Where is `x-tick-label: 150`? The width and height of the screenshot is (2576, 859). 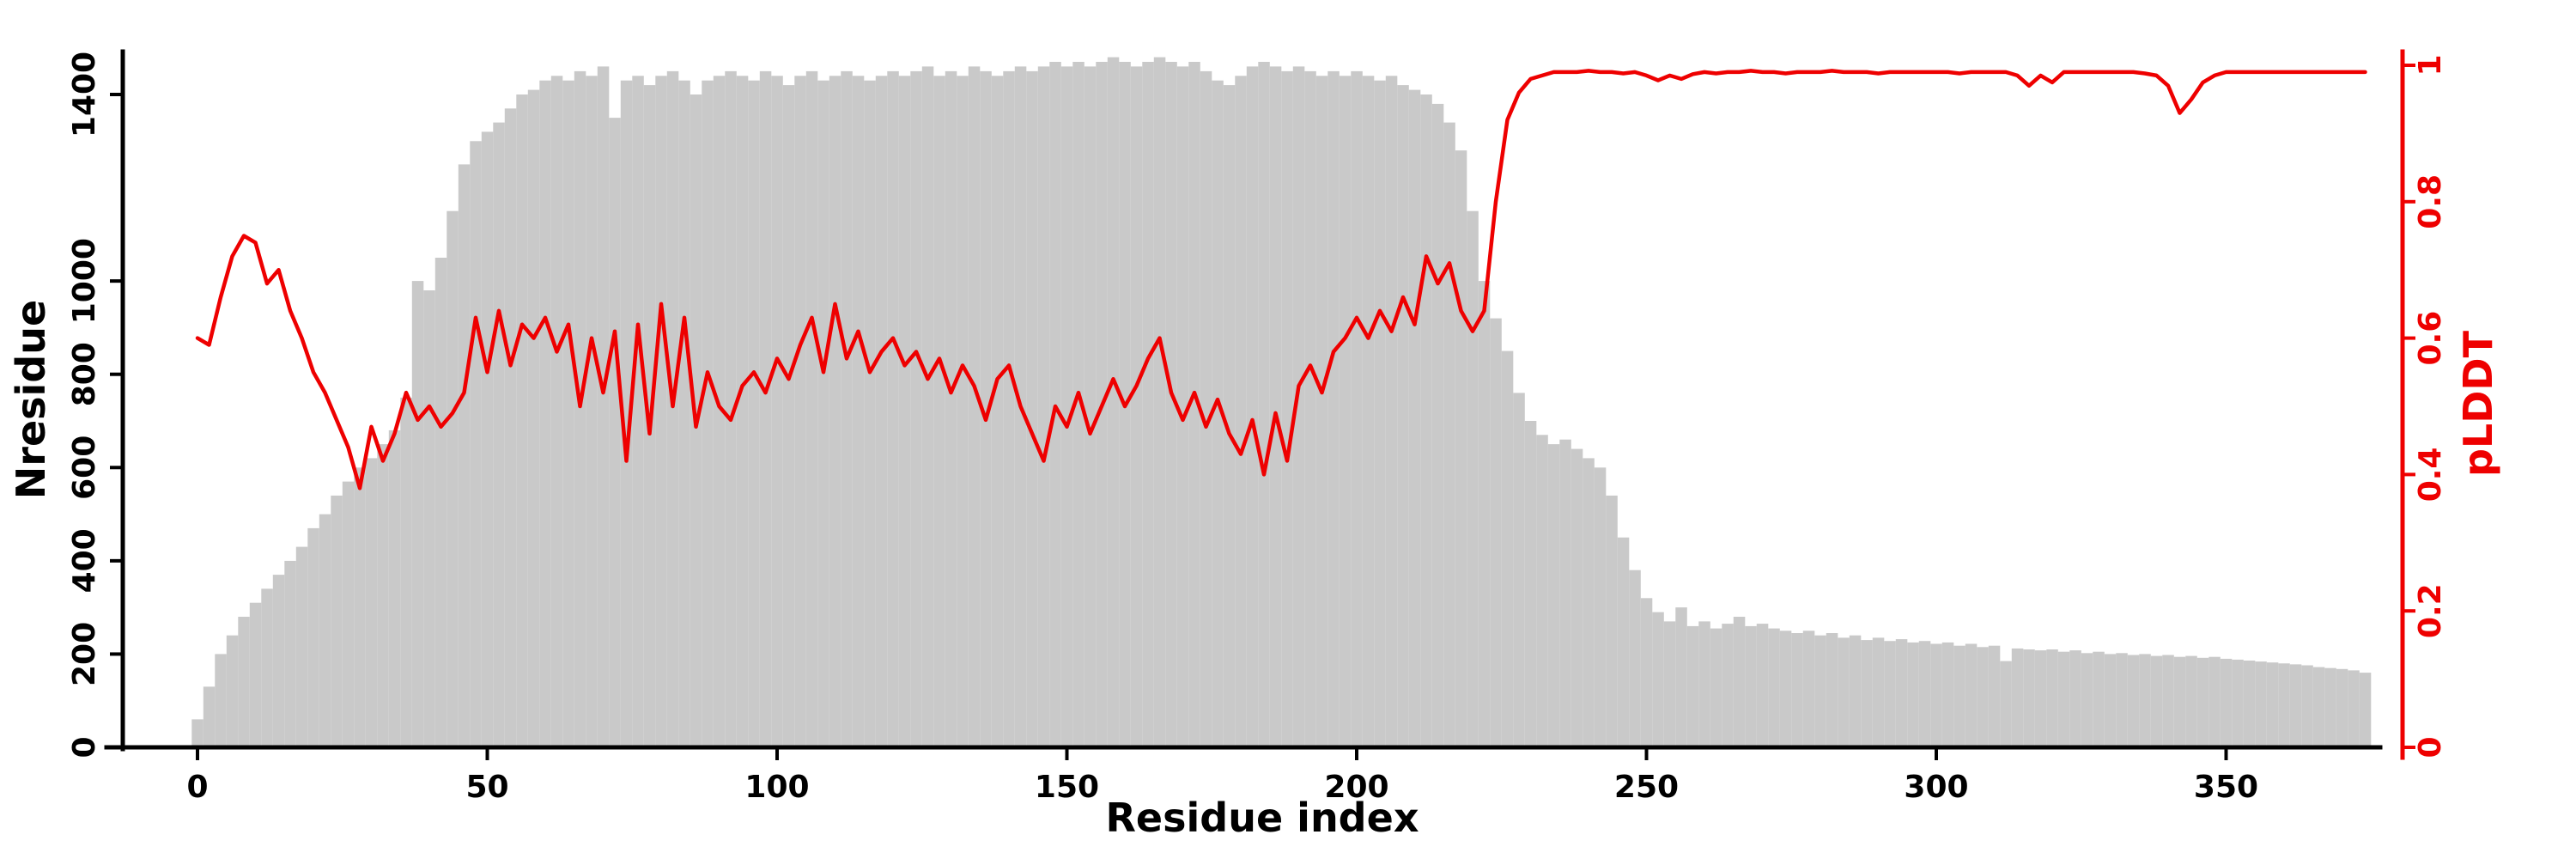 x-tick-label: 150 is located at coordinates (1067, 788).